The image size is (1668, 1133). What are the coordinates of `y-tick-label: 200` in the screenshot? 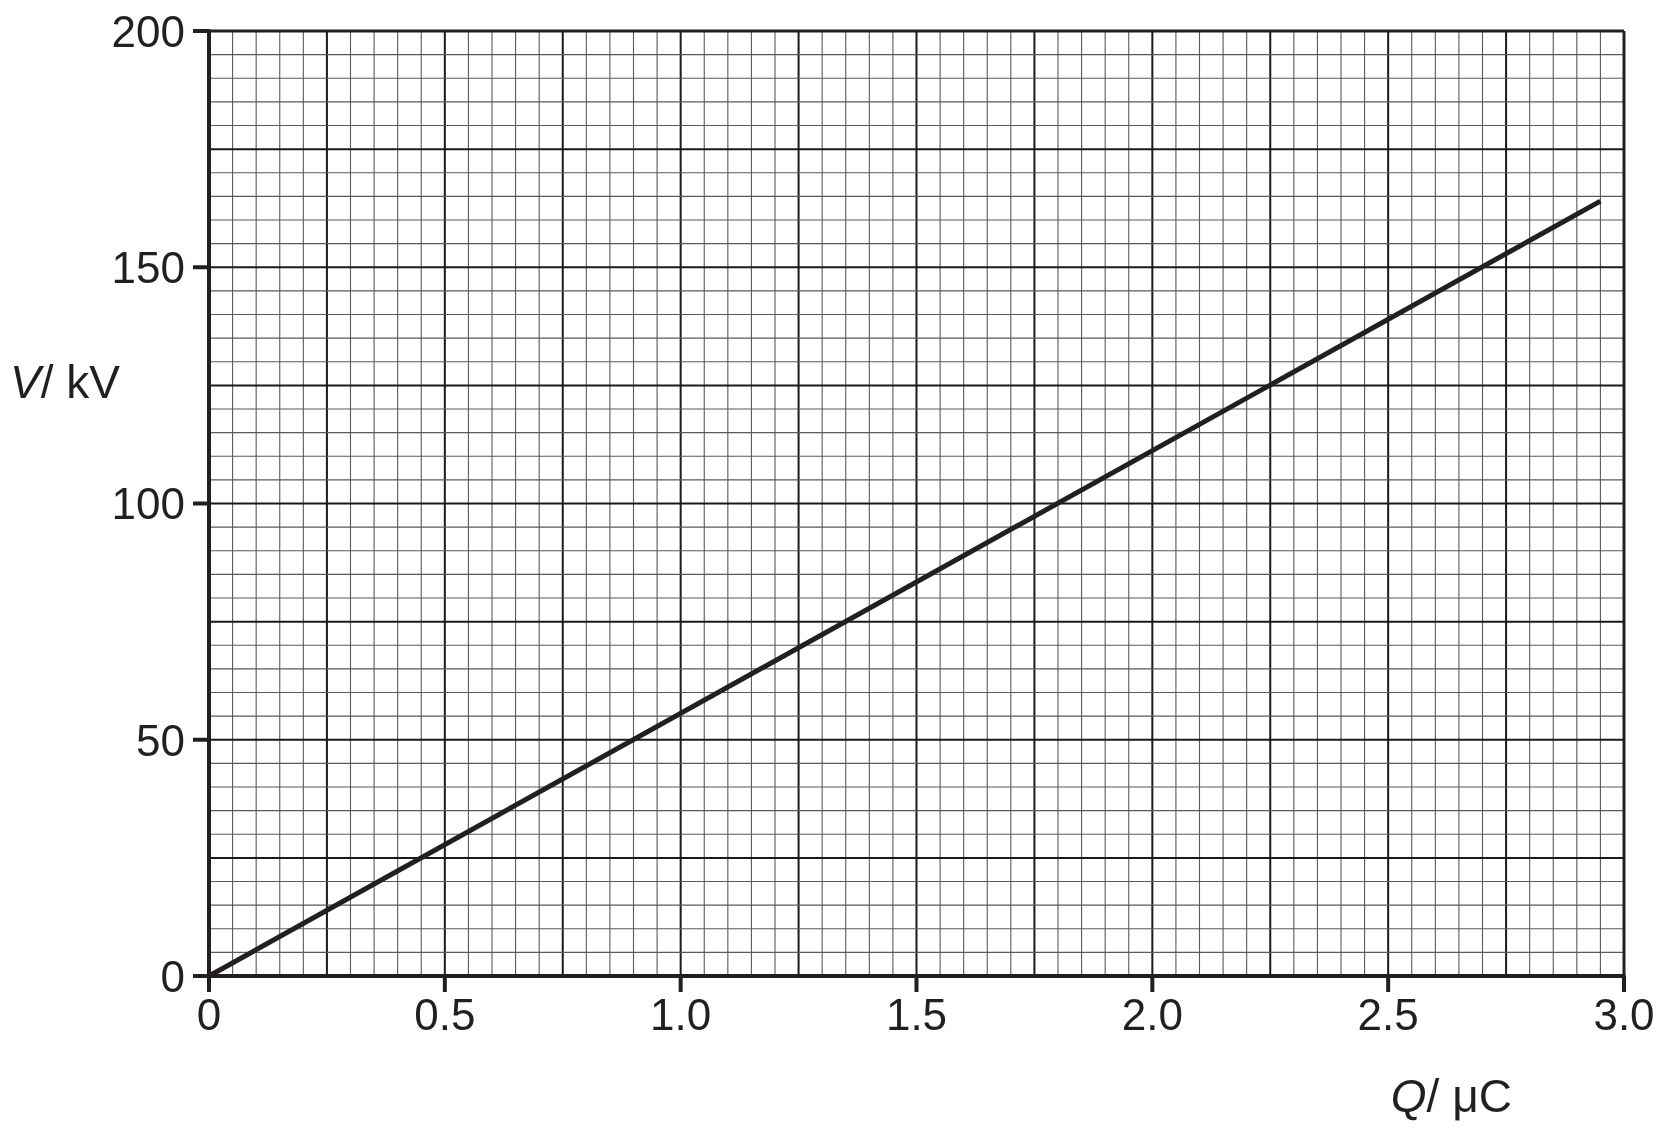 It's located at (148, 31).